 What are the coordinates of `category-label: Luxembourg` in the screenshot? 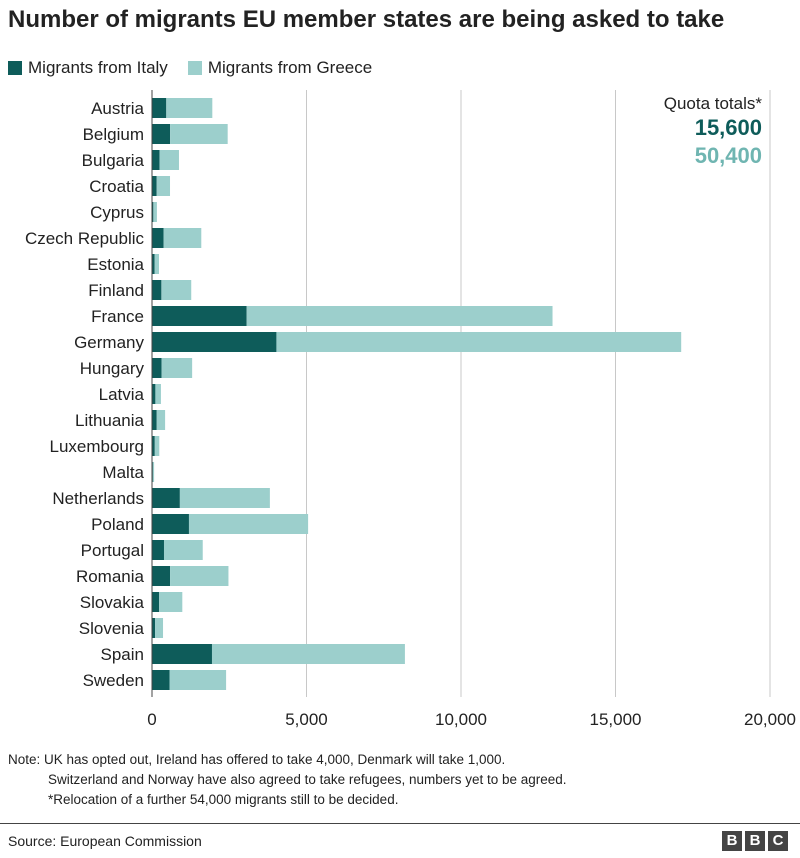 It's located at (96, 446).